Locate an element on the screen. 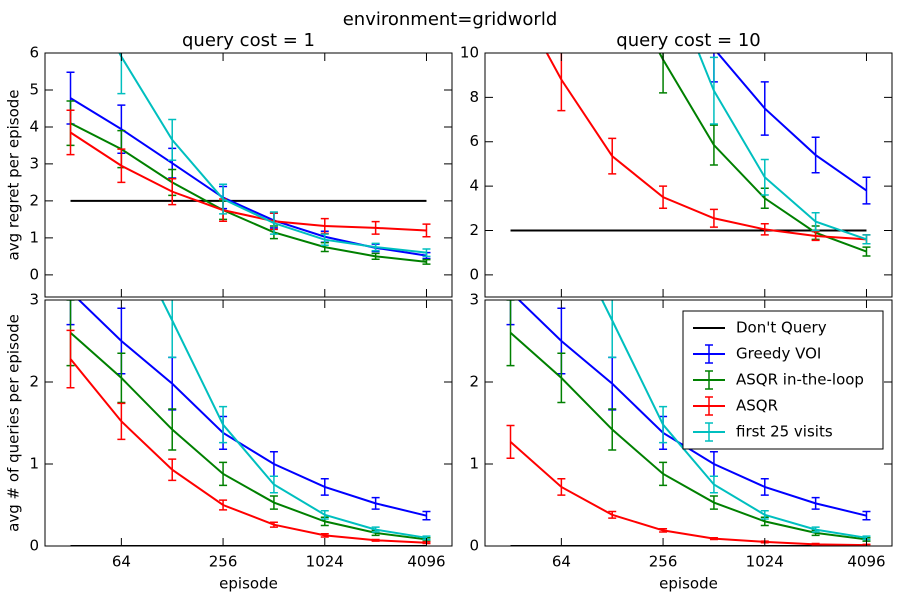  y-tick-label: 10 is located at coordinates (469, 53).